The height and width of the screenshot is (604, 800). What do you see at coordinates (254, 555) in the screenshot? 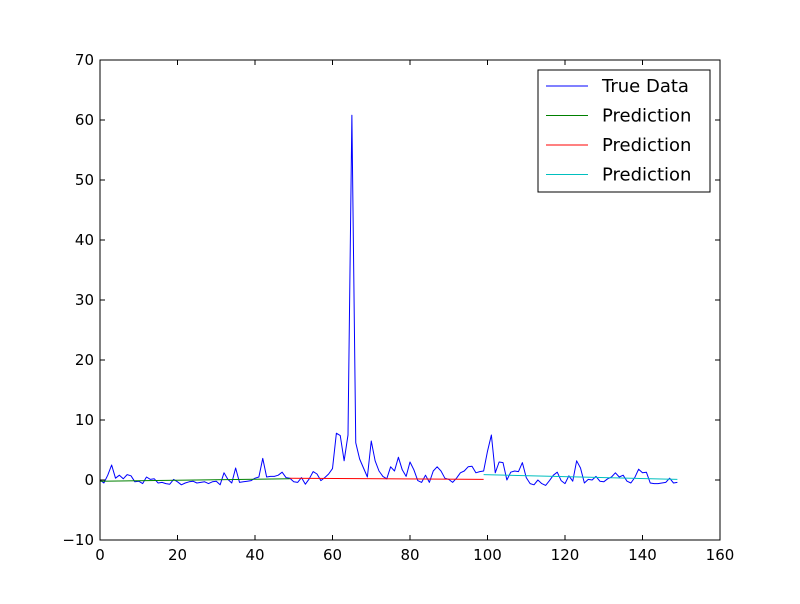
I see `x-tick-label: 40` at bounding box center [254, 555].